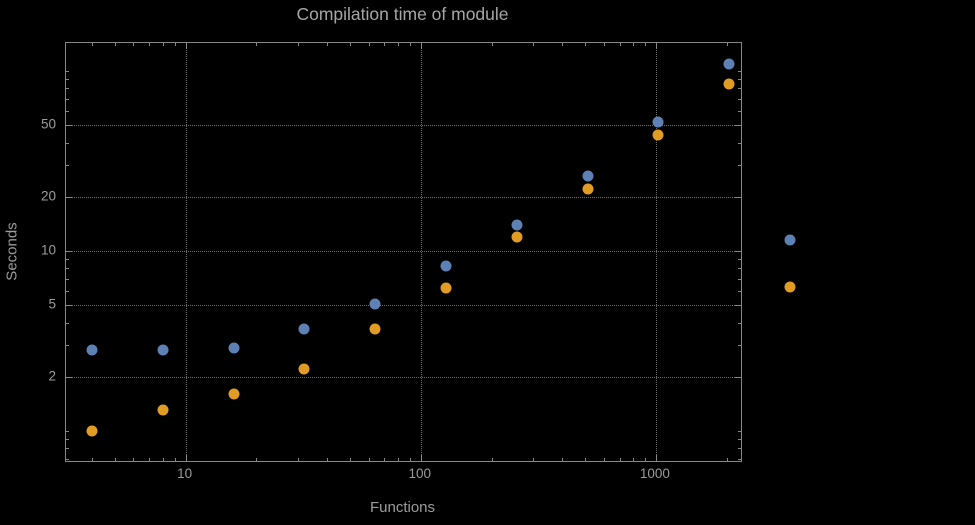  I want to click on x-tick-label: 100, so click(420, 473).